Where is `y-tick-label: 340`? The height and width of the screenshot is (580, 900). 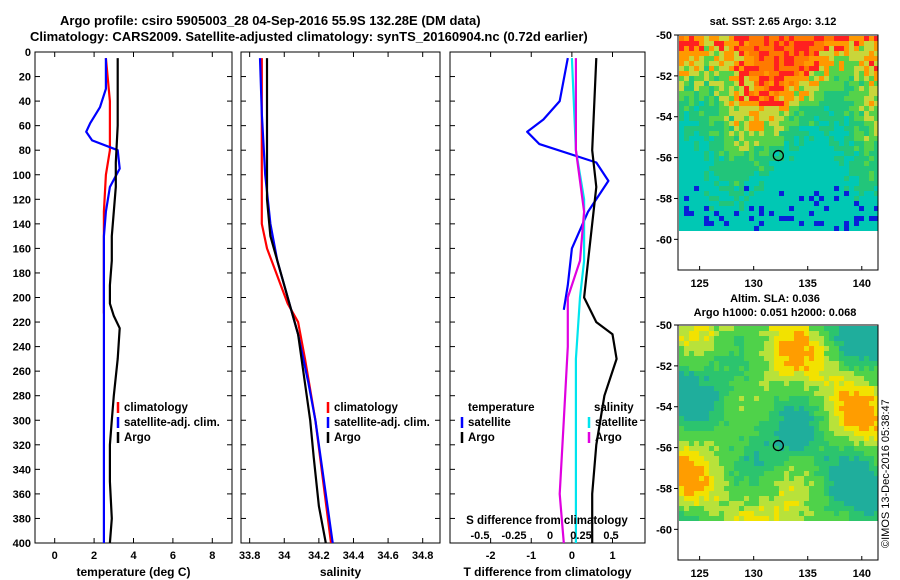
y-tick-label: 340 is located at coordinates (22, 470).